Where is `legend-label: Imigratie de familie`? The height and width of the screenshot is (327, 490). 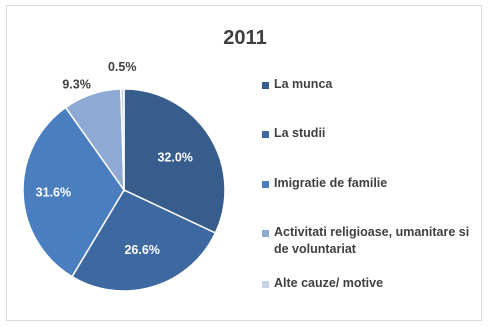 legend-label: Imigratie de familie is located at coordinates (331, 183).